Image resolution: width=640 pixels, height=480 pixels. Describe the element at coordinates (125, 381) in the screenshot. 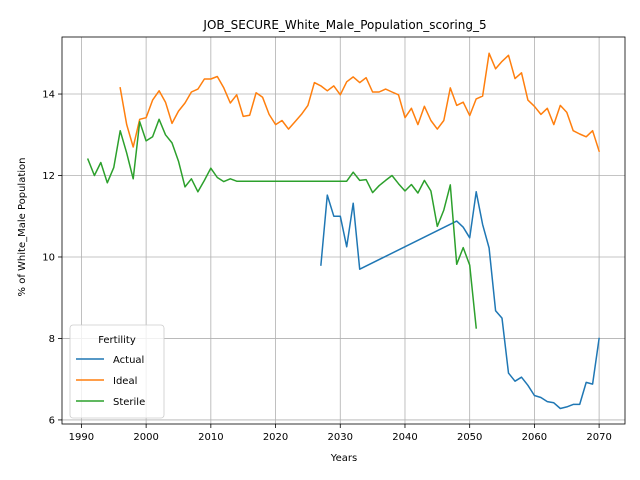

I see `legend-label-ideal: Ideal` at that location.